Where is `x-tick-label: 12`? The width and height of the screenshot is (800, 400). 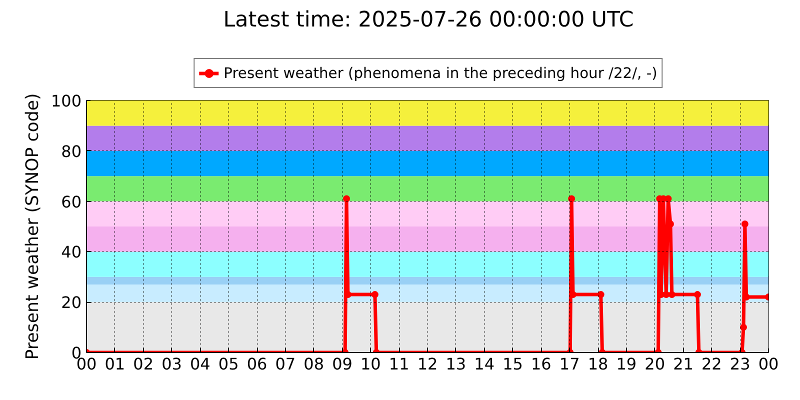
x-tick-label: 12 is located at coordinates (427, 364).